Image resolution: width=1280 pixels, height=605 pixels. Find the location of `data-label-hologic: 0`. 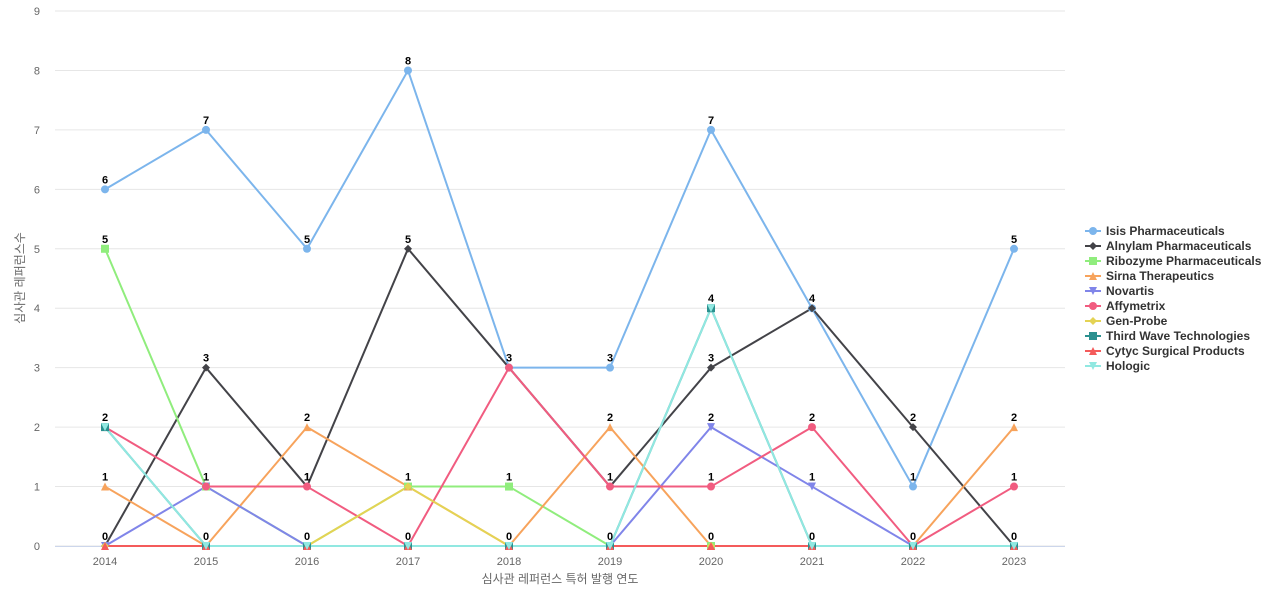

data-label-hologic: 0 is located at coordinates (307, 537).